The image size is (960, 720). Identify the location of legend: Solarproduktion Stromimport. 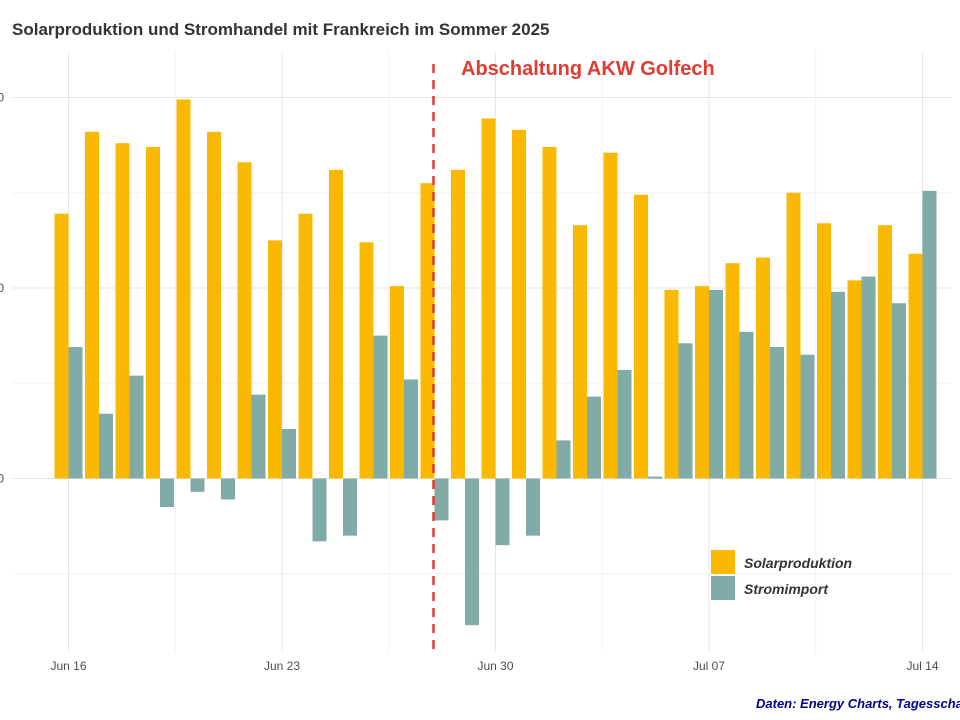
(781, 575).